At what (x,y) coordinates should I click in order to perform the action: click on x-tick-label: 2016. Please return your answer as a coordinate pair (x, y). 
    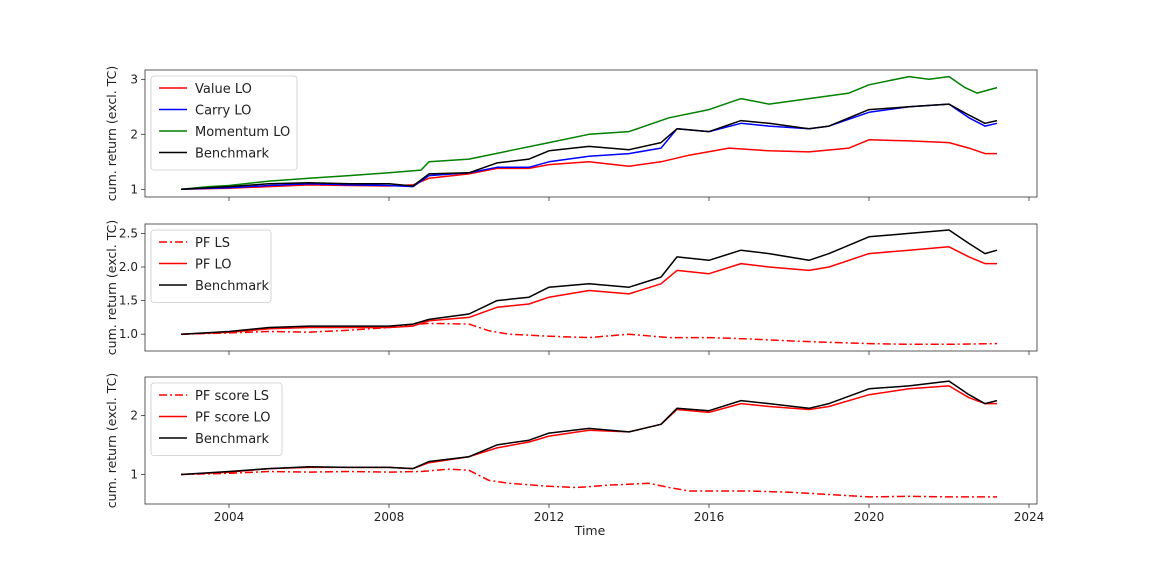
    Looking at the image, I should click on (709, 517).